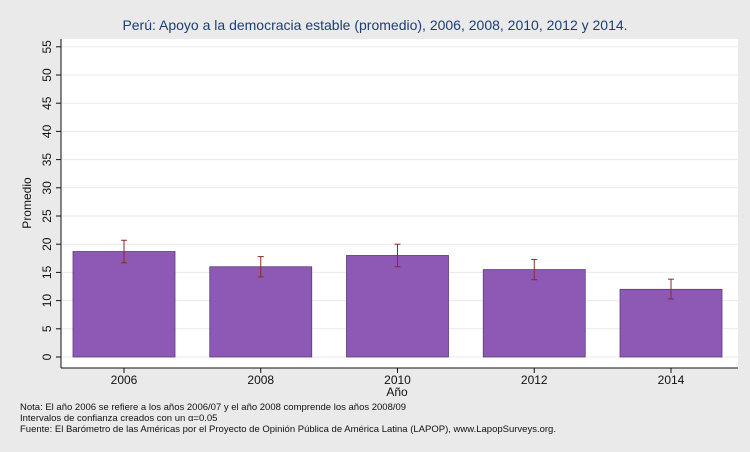 Image resolution: width=750 pixels, height=452 pixels. What do you see at coordinates (50, 200) in the screenshot?
I see `y-axis-ticks: 0 5 10 15 20 25 30 35 40 45 50 55` at bounding box center [50, 200].